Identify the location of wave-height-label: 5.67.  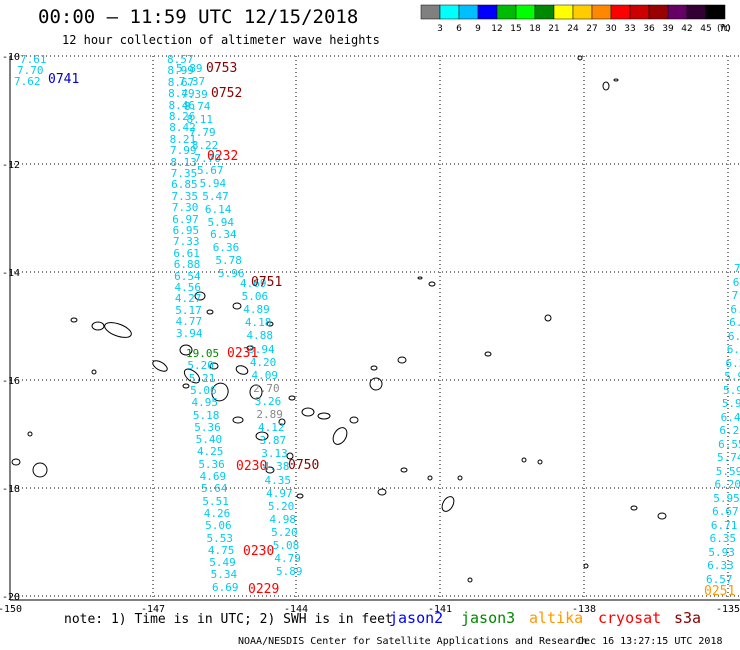
(210, 171).